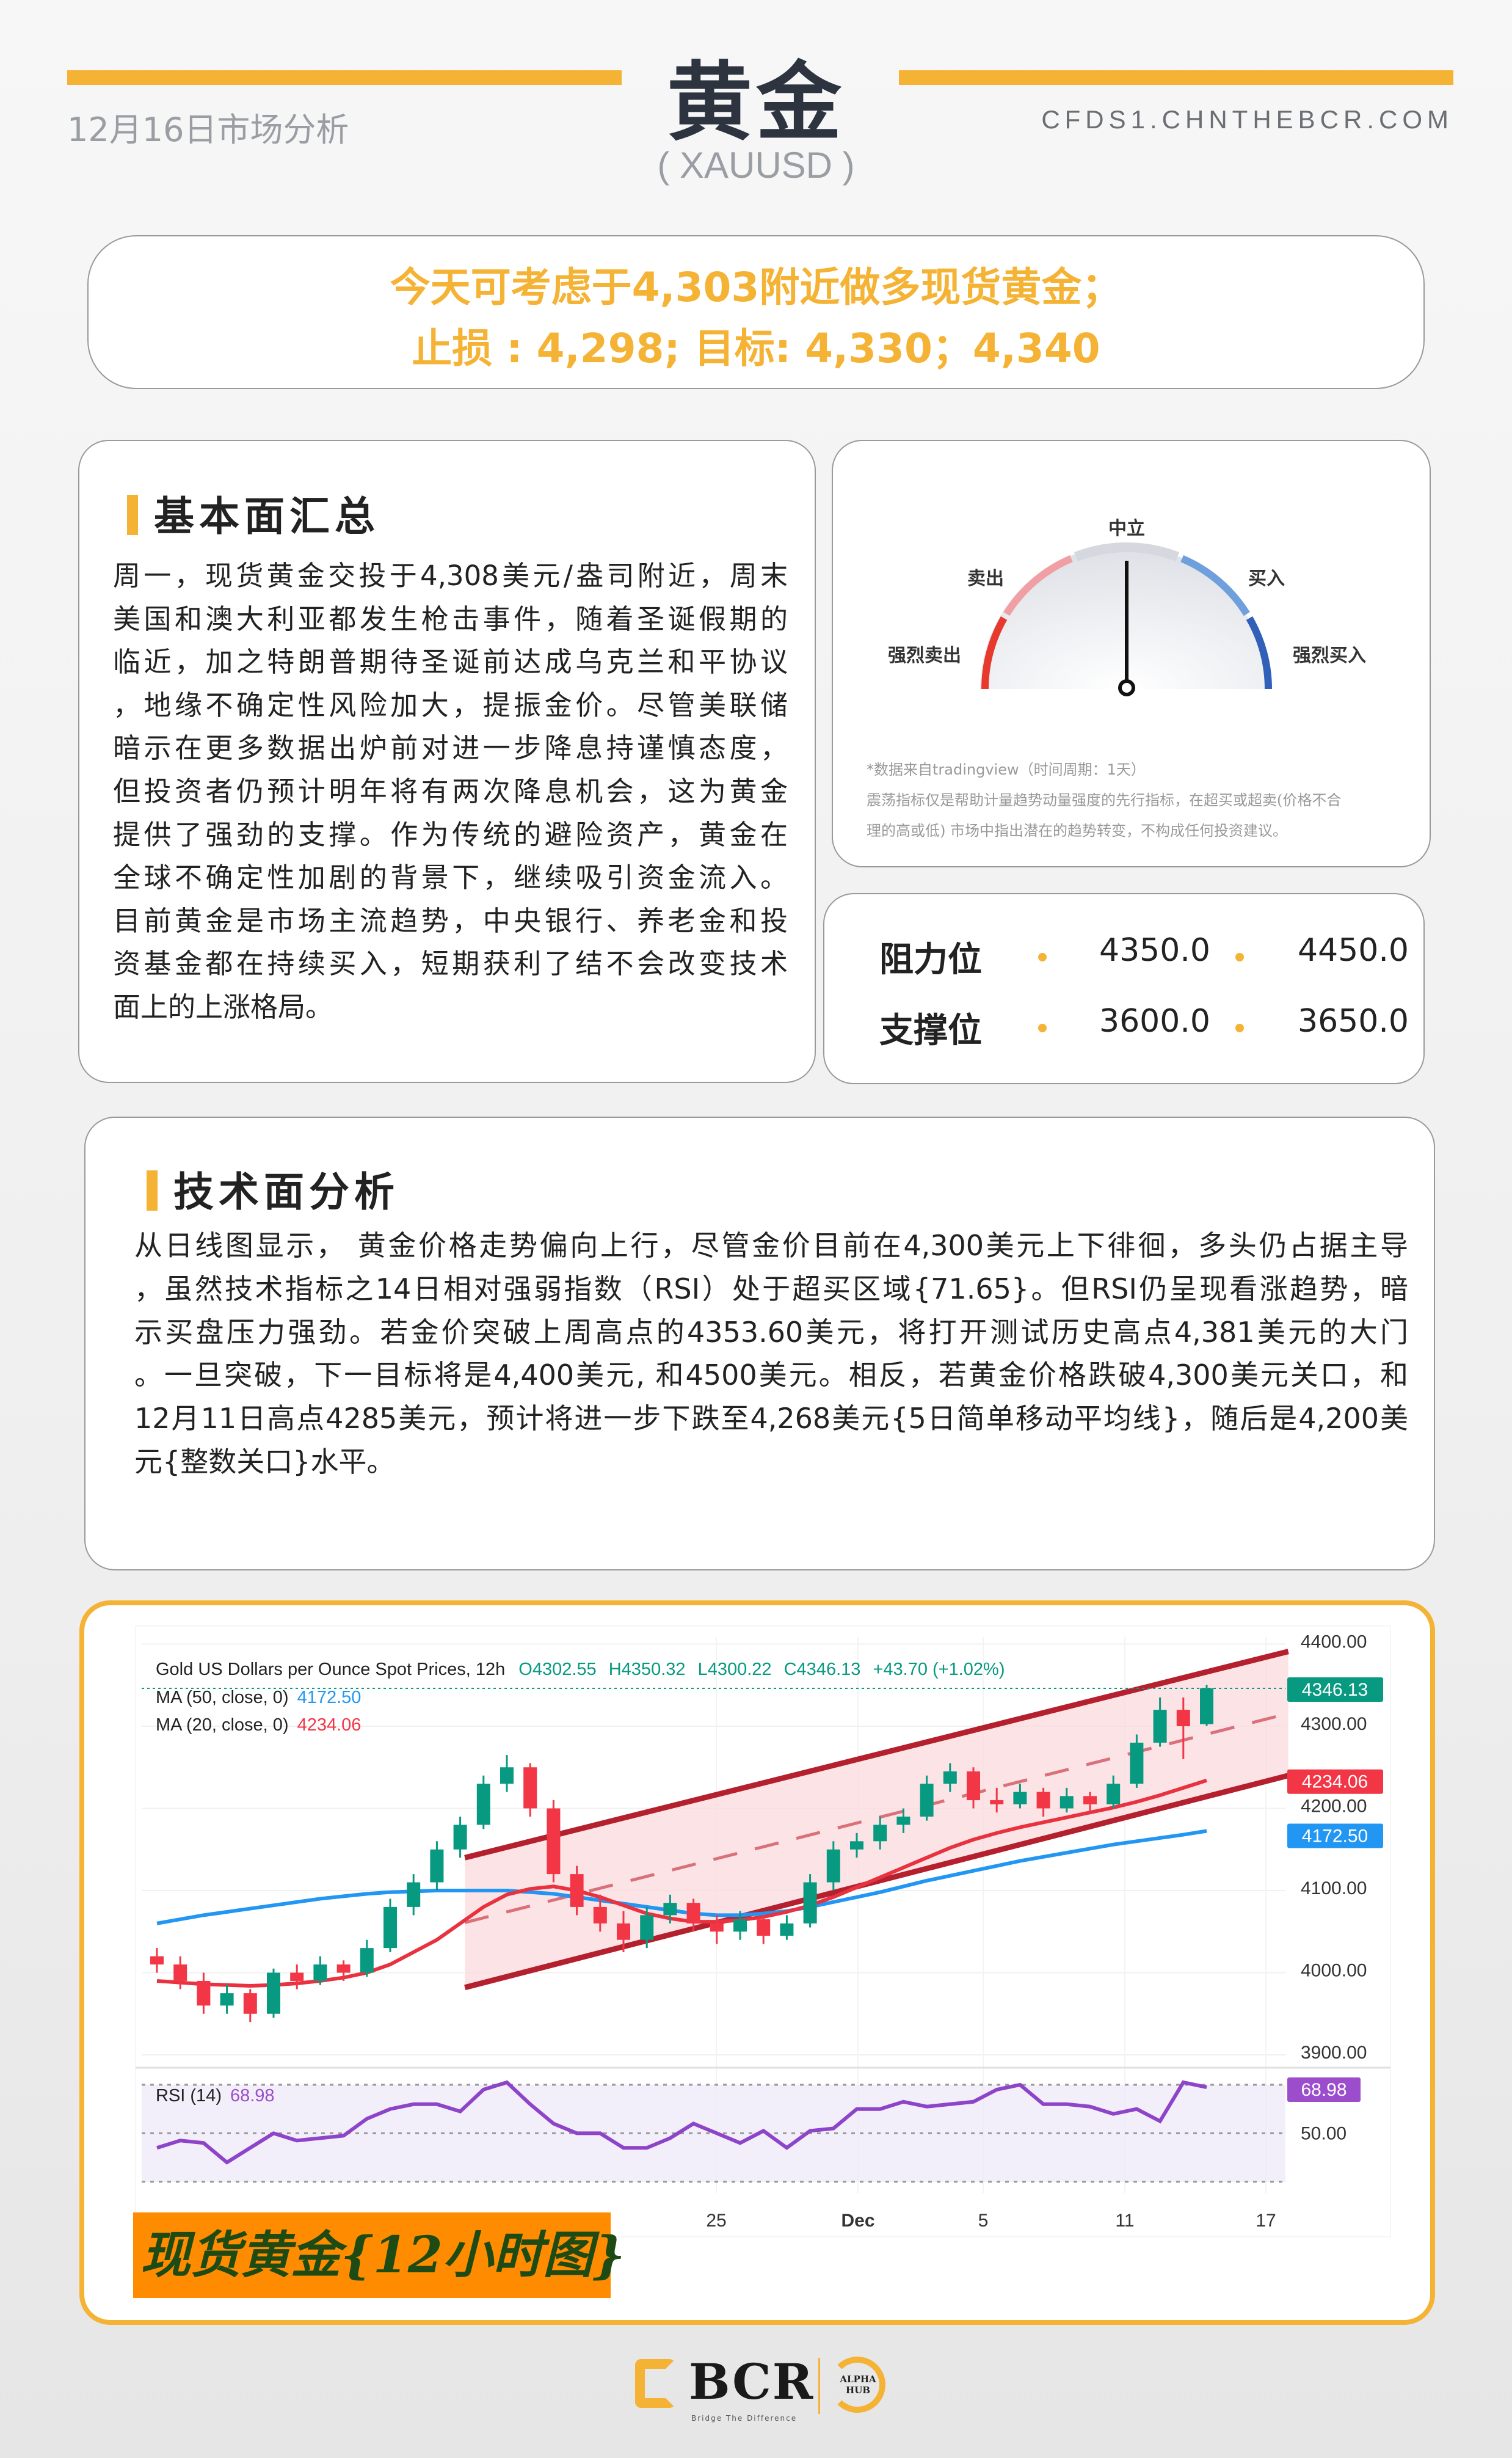  Describe the element at coordinates (189, 2096) in the screenshot. I see `rsi-label: RSI (14)` at that location.